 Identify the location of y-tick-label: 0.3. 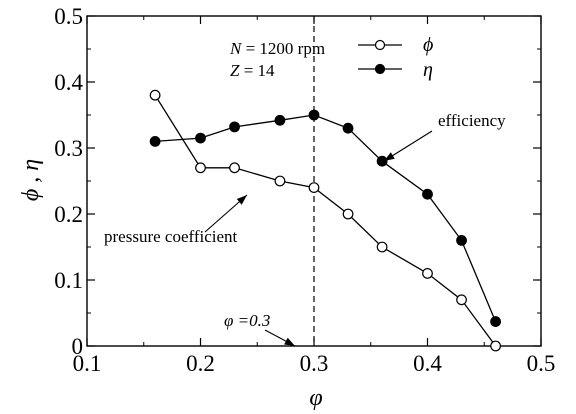
(68, 148).